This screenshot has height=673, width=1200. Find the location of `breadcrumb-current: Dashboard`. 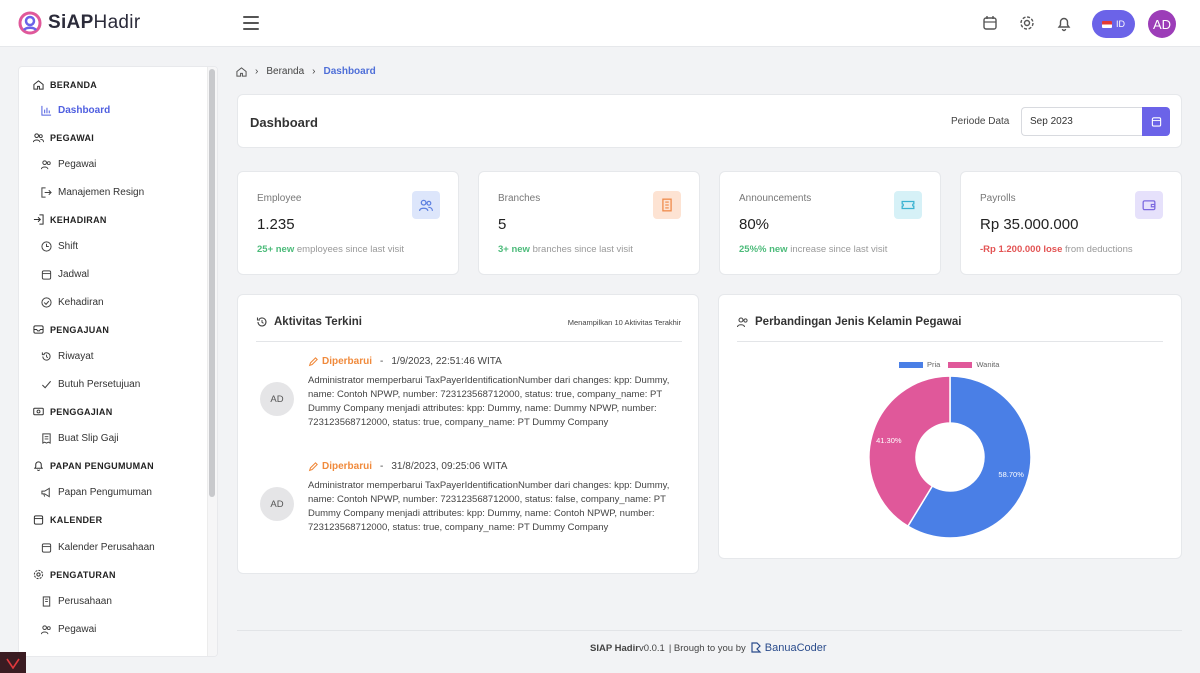

breadcrumb-current: Dashboard is located at coordinates (349, 71).